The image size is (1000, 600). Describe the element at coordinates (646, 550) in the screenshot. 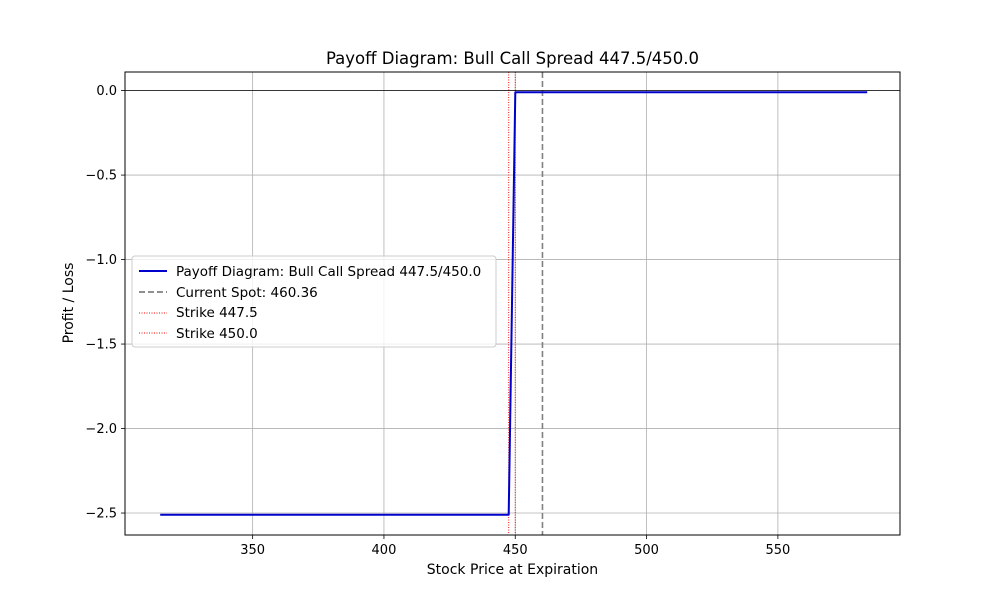

I see `x-tick-label: 500` at that location.